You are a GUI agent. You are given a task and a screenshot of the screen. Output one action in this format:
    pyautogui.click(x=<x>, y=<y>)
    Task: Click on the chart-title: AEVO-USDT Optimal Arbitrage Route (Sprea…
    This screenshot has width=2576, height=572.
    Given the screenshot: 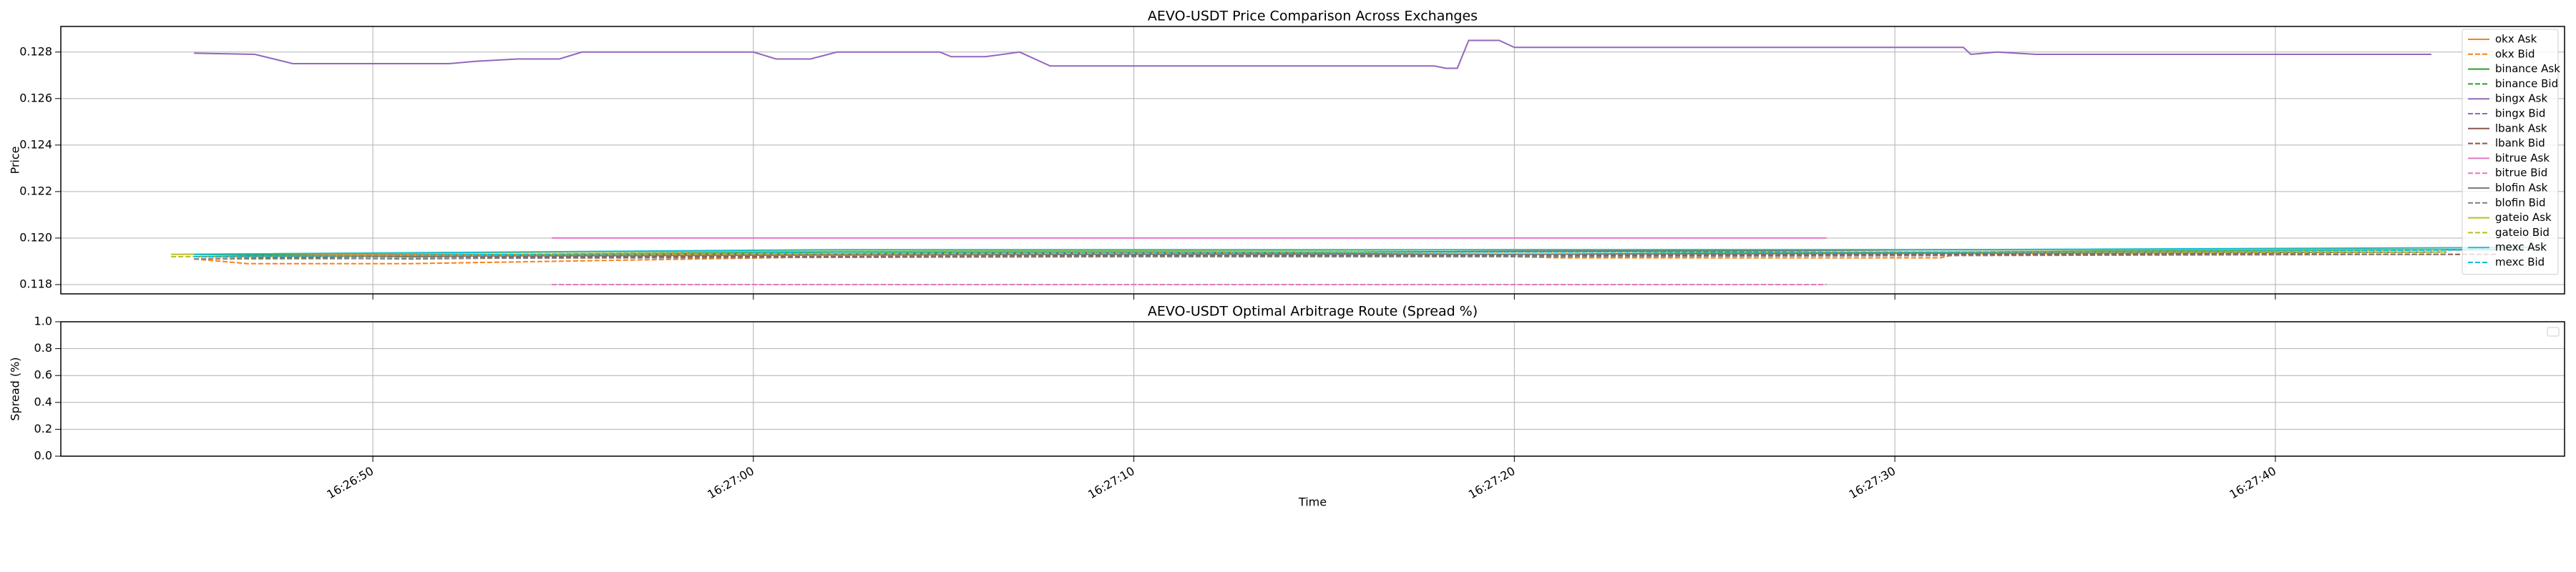 What is the action you would take?
    pyautogui.click(x=1313, y=312)
    